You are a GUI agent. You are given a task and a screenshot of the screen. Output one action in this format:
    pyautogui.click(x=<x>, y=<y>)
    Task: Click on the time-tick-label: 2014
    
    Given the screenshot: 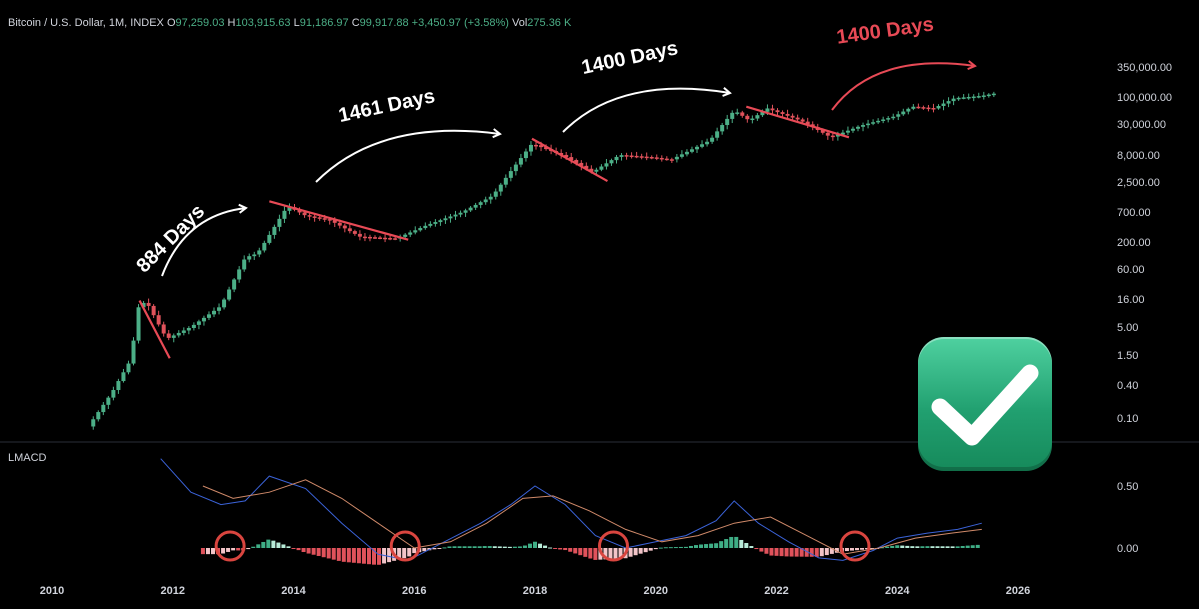 What is the action you would take?
    pyautogui.click(x=293, y=591)
    